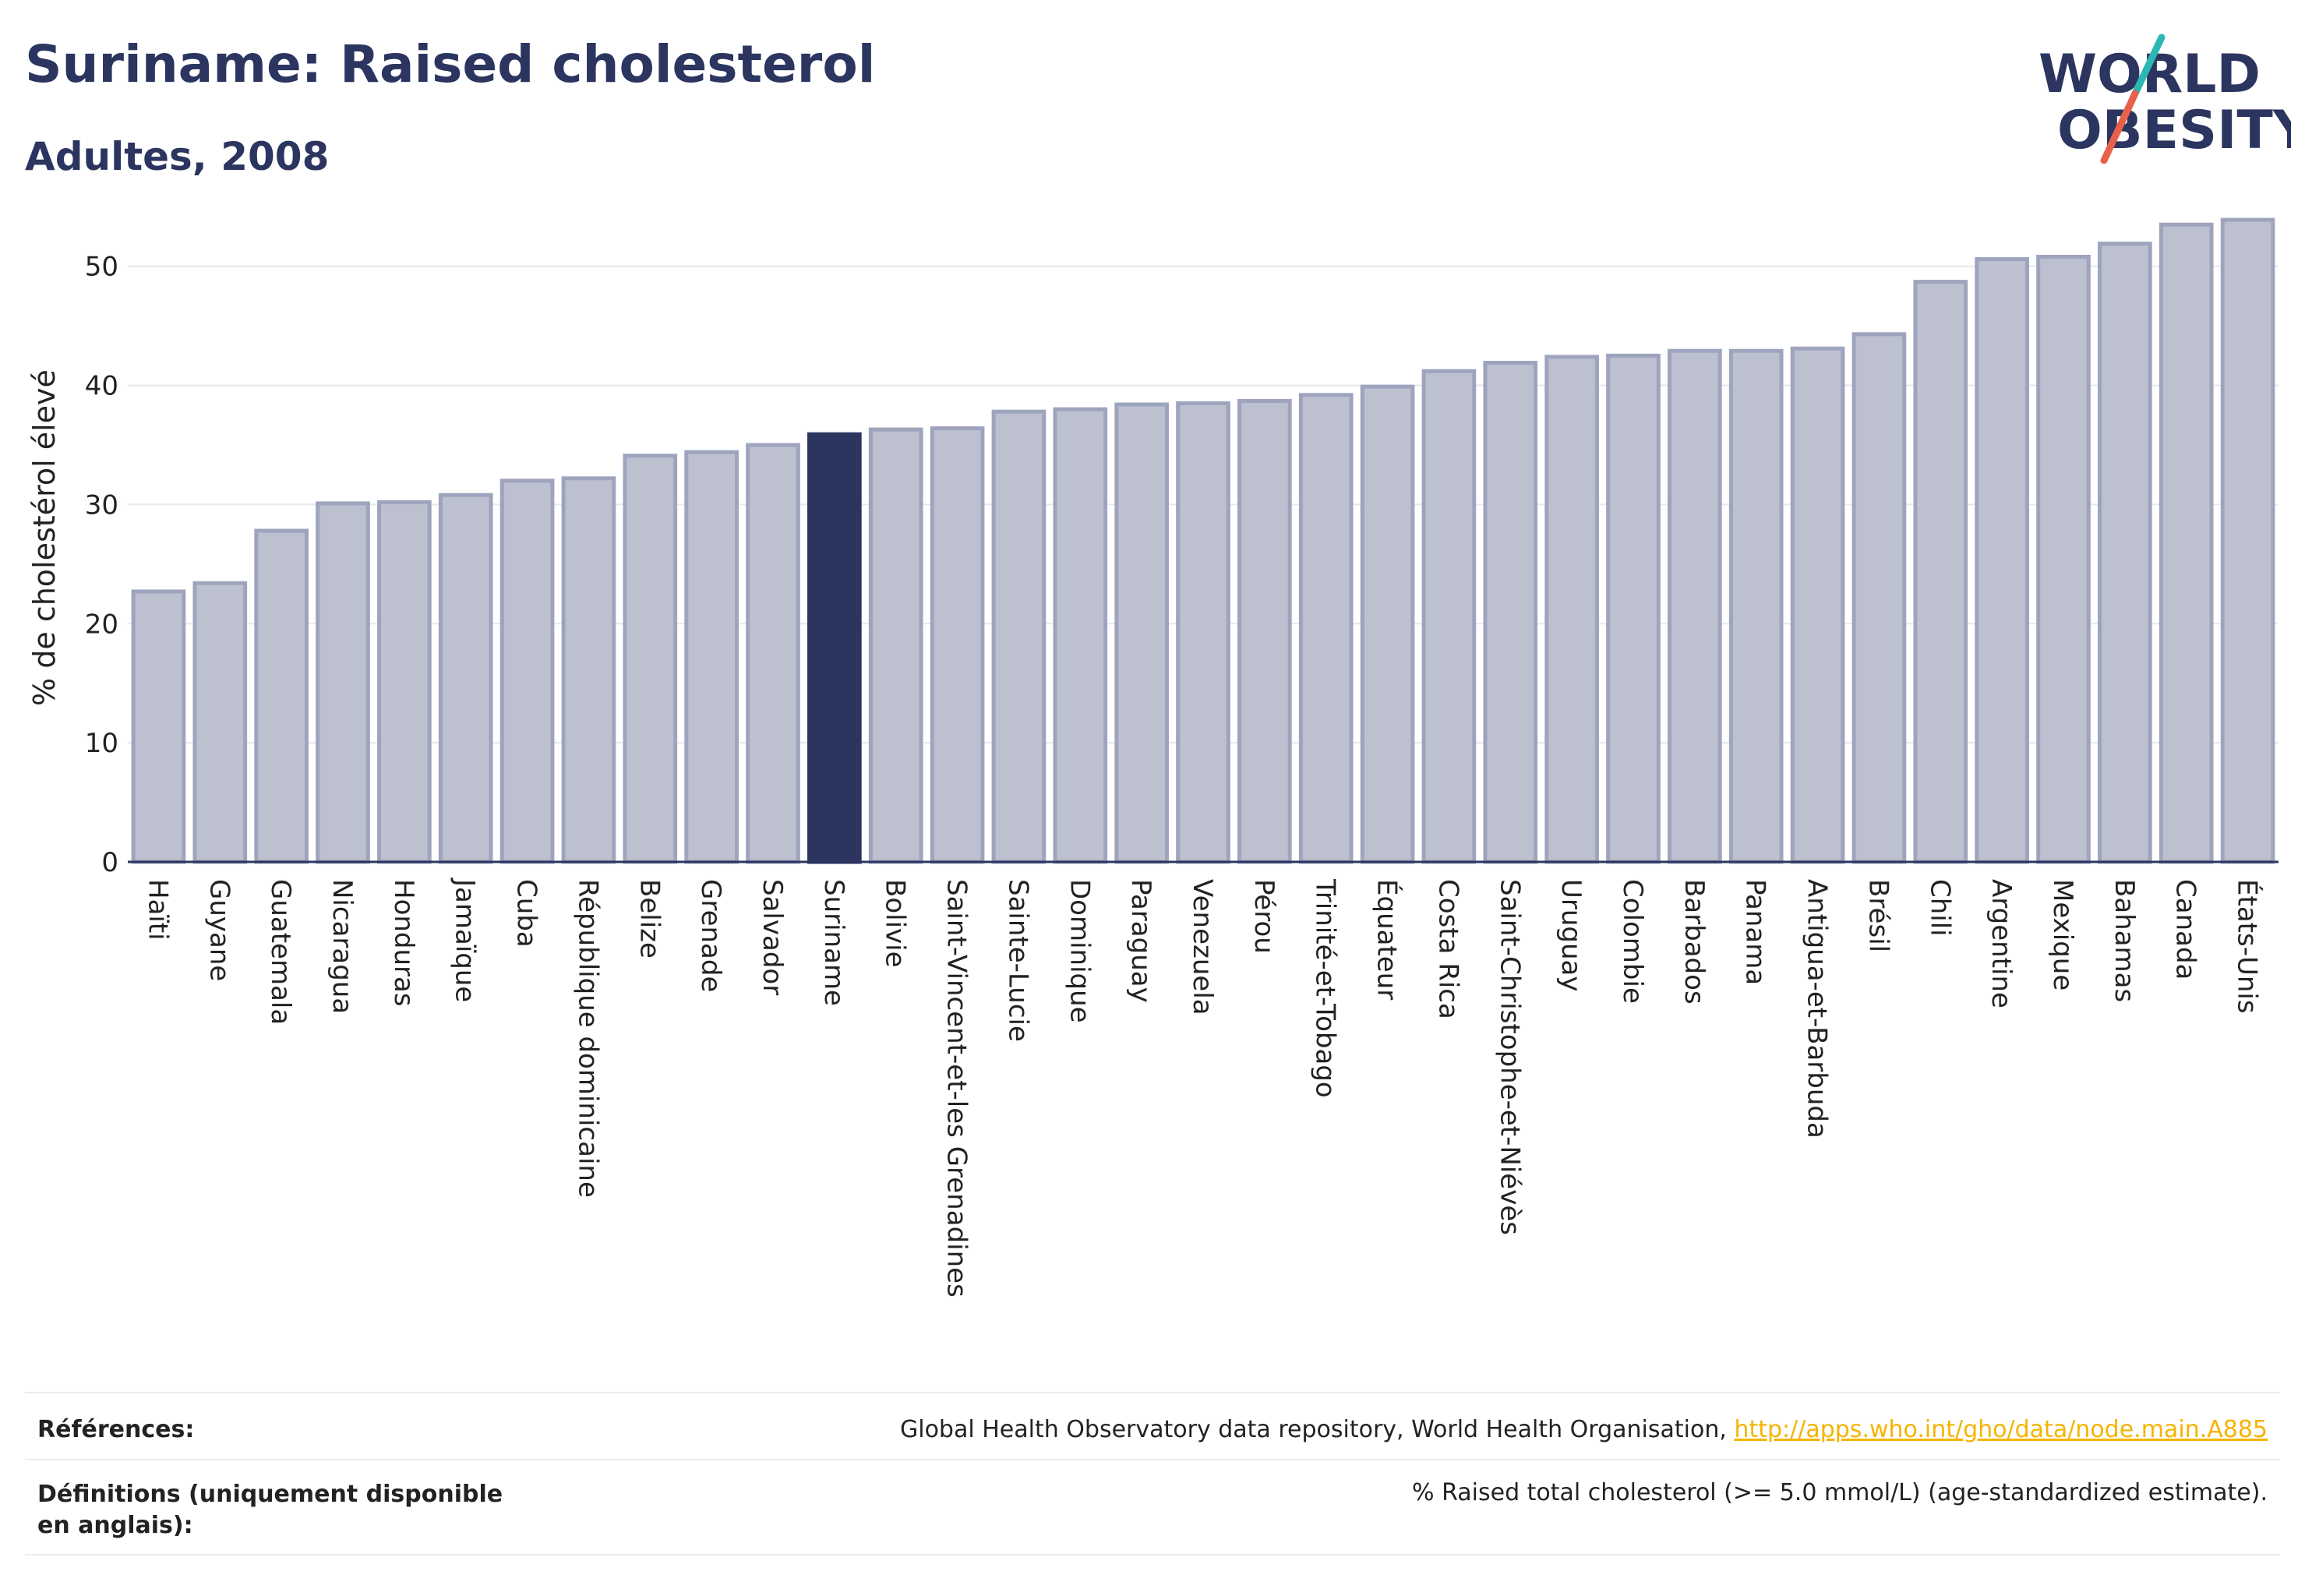  What do you see at coordinates (1264, 916) in the screenshot?
I see `x-tick-label: Pérou` at bounding box center [1264, 916].